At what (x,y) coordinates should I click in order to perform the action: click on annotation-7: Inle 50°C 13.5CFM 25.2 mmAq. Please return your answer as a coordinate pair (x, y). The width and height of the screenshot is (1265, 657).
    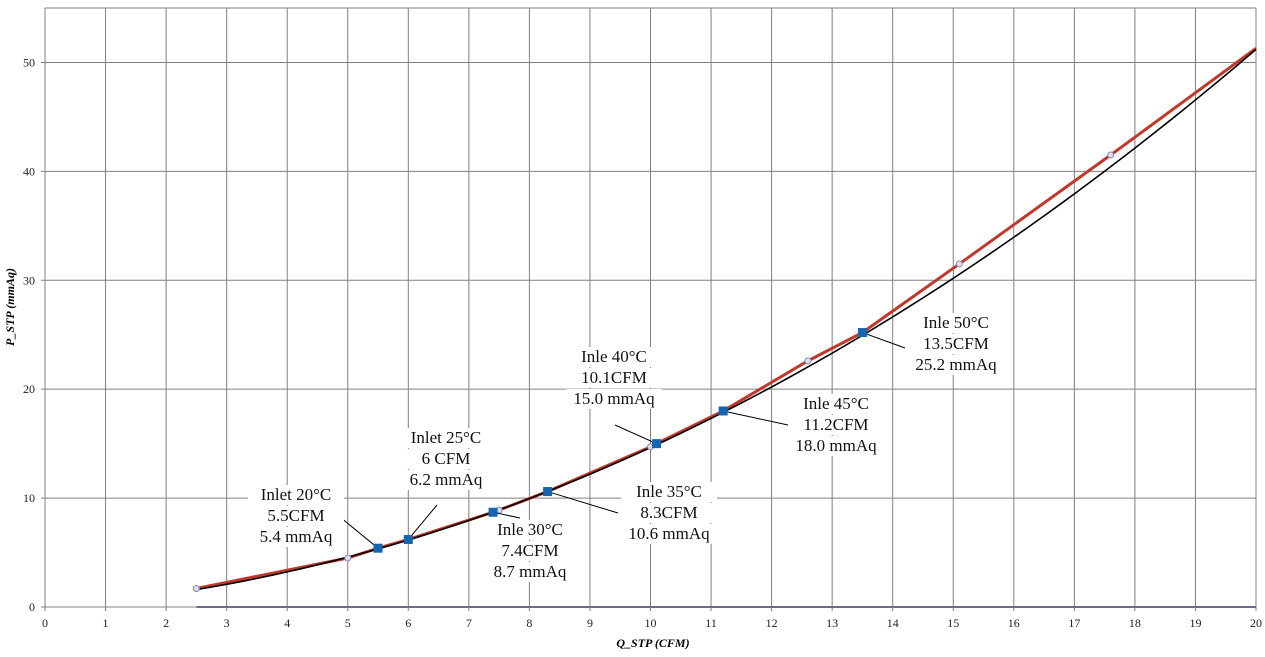
    Looking at the image, I should click on (930, 344).